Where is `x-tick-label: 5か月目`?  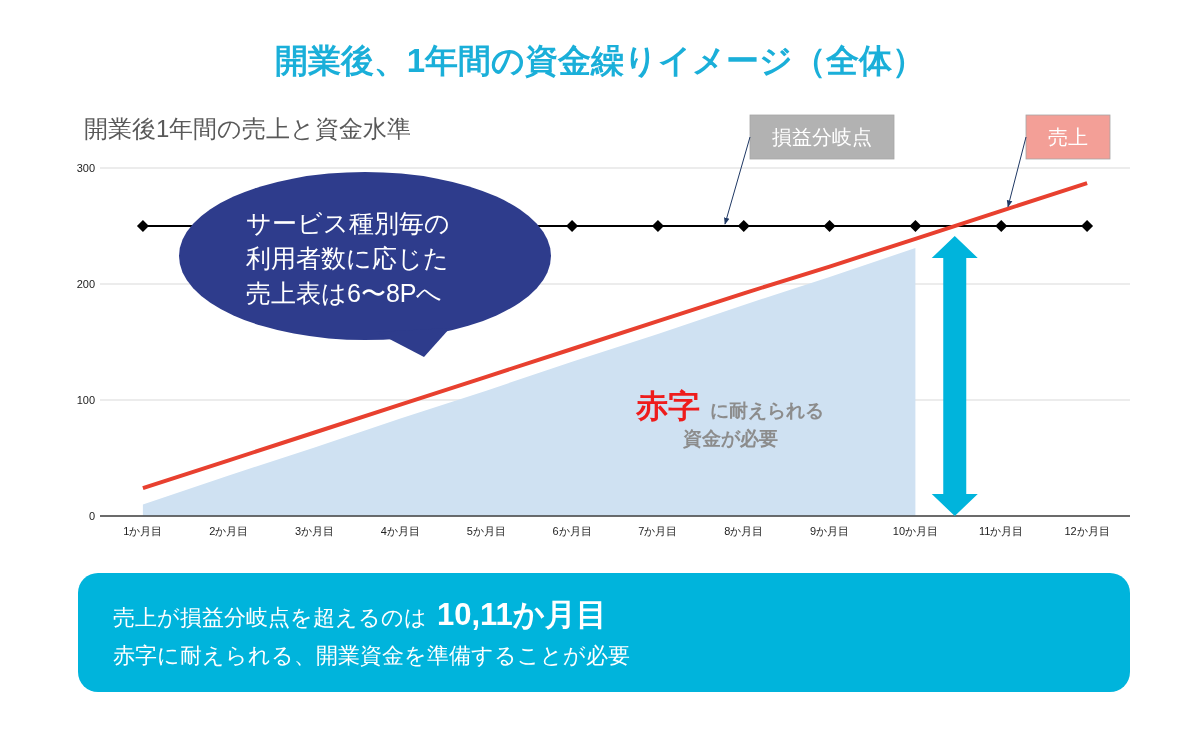
x-tick-label: 5か月目 is located at coordinates (486, 531).